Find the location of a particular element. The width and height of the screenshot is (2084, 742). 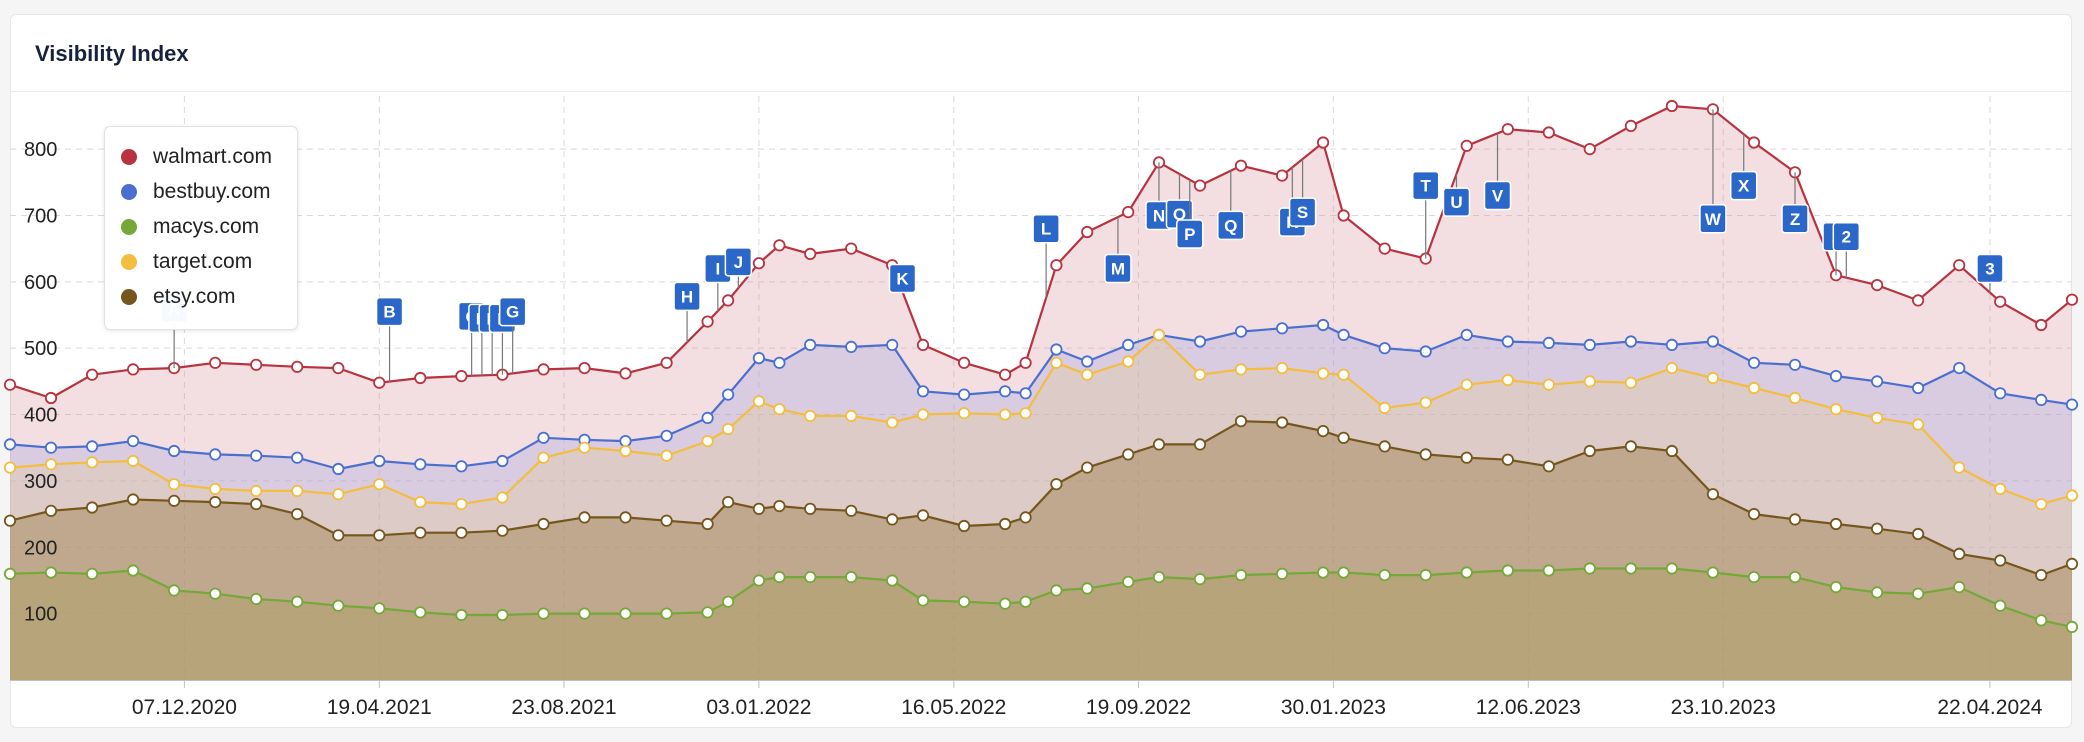

point-etsy.com-20 is located at coordinates (779, 506).